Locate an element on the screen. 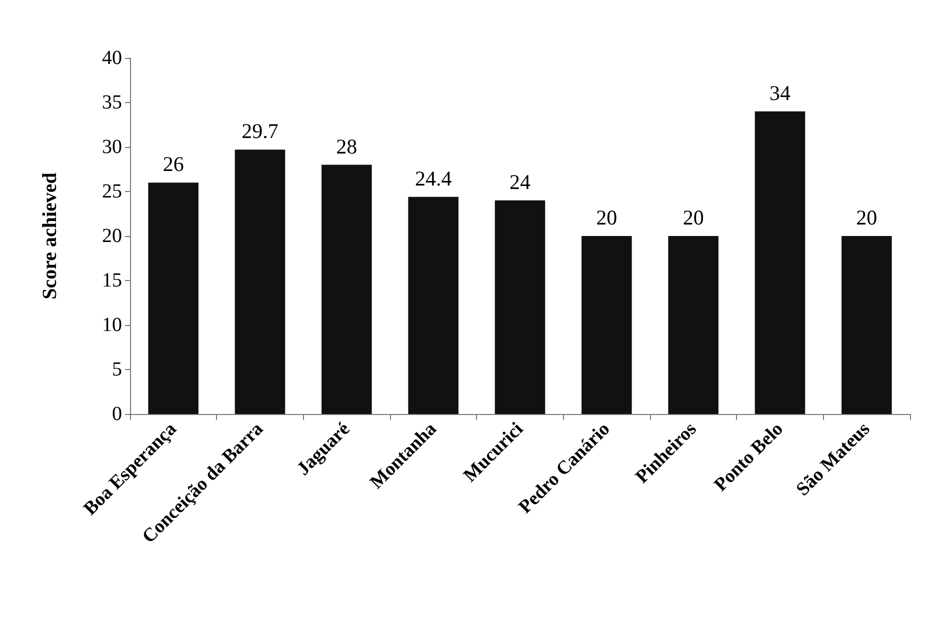 The width and height of the screenshot is (926, 626). y-tick-label: 35 is located at coordinates (112, 103).